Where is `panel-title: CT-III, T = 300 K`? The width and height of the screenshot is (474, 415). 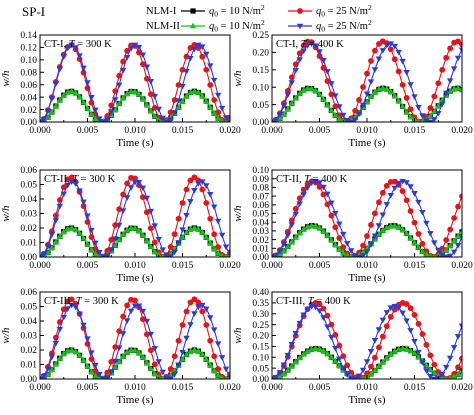
panel-title: CT-III, T = 300 K is located at coordinates (81, 301).